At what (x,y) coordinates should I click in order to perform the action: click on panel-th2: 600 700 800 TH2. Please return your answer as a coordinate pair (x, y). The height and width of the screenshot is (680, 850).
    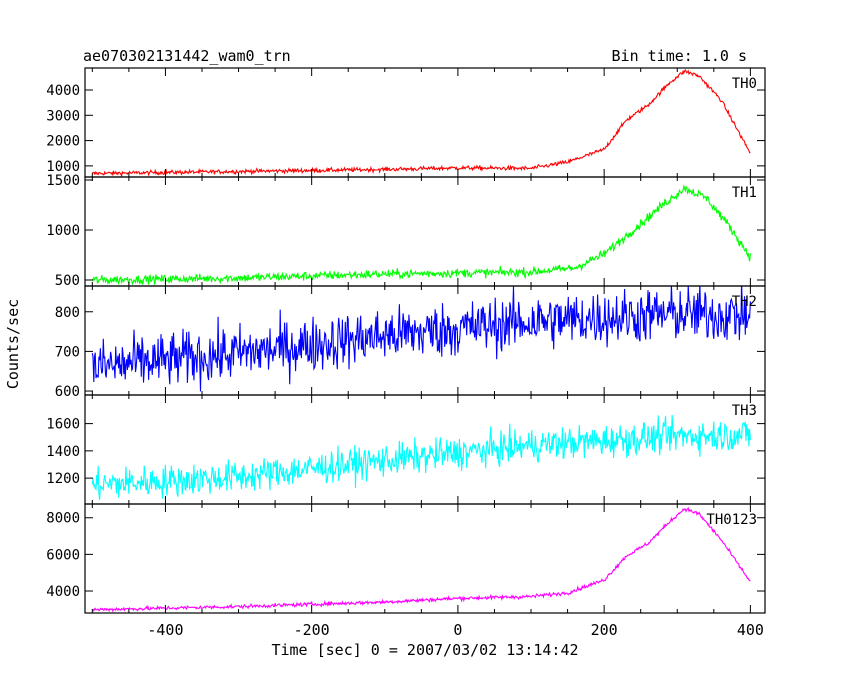
    Looking at the image, I should click on (410, 342).